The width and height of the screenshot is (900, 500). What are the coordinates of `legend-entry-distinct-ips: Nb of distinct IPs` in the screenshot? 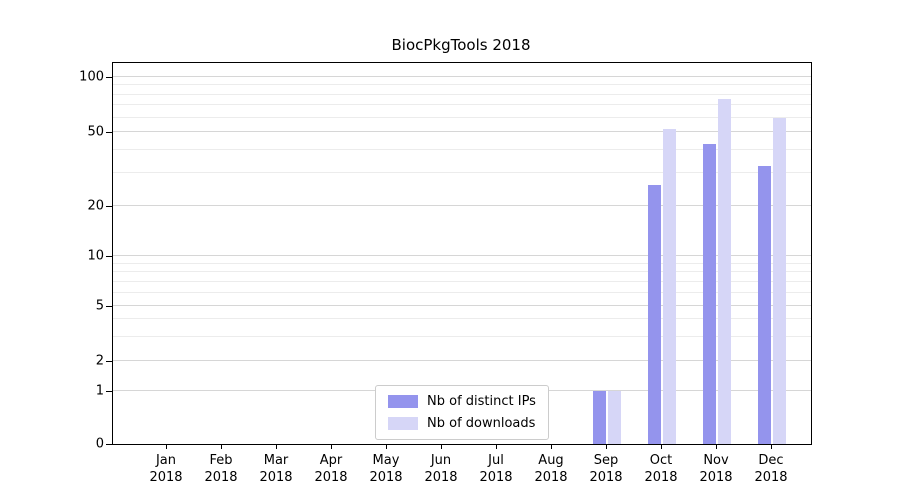 It's located at (462, 401).